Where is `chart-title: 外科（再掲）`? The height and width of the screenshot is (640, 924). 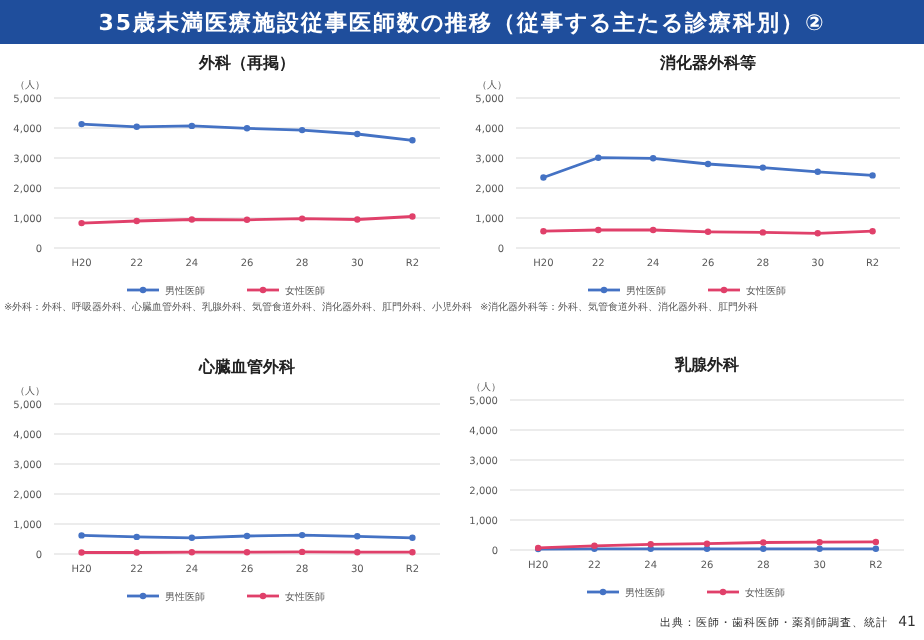 chart-title: 外科（再掲） is located at coordinates (246, 63).